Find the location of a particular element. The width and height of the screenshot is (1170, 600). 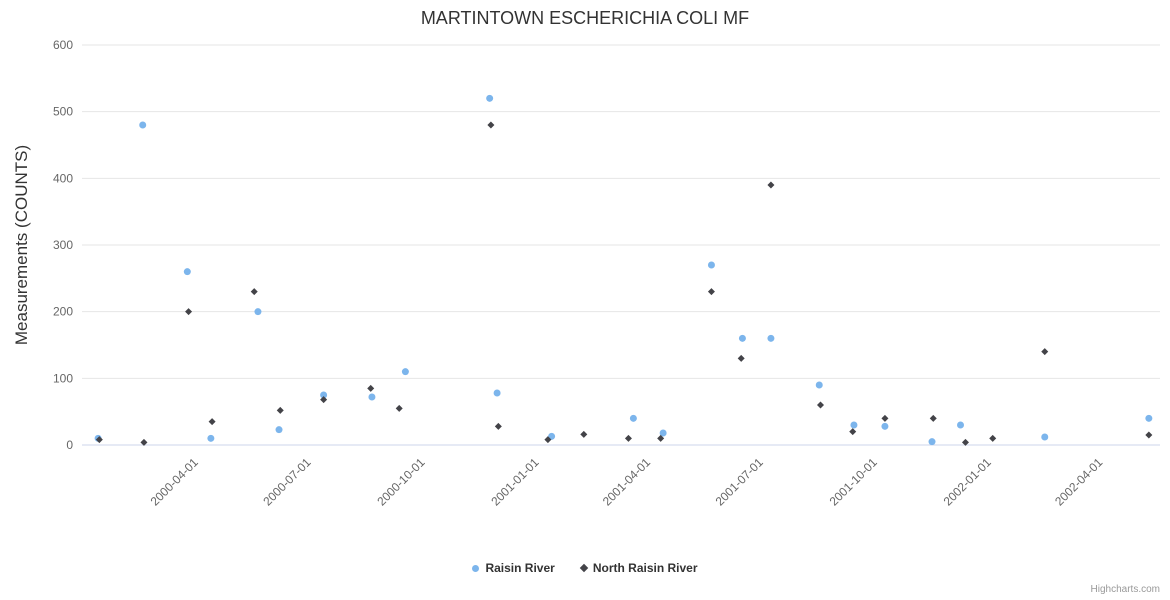

x-axis-label: 2001-04-01 is located at coordinates (627, 482).